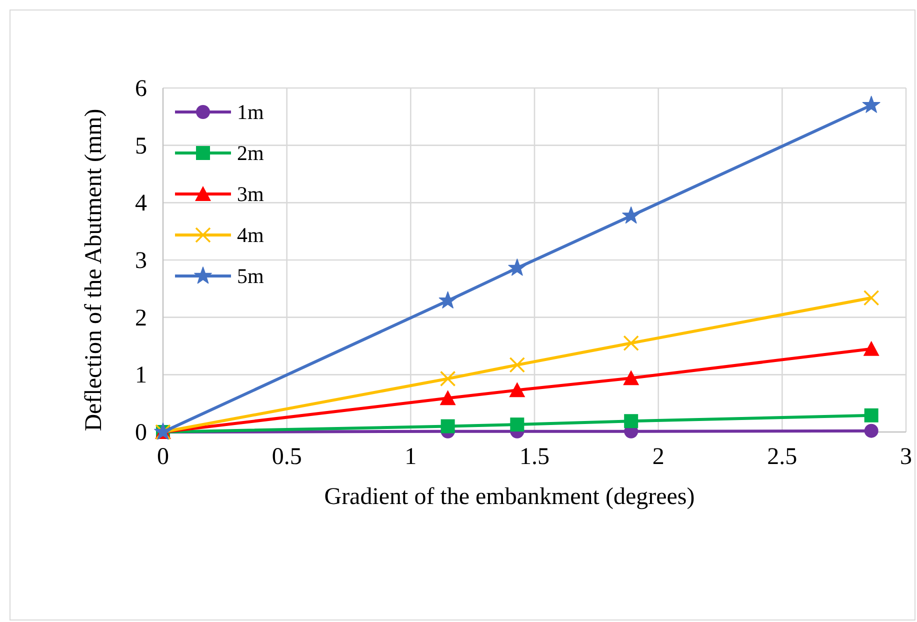 This screenshot has height=622, width=917. I want to click on y-axis-title: Deflection of the Abutment (mm), so click(94, 270).